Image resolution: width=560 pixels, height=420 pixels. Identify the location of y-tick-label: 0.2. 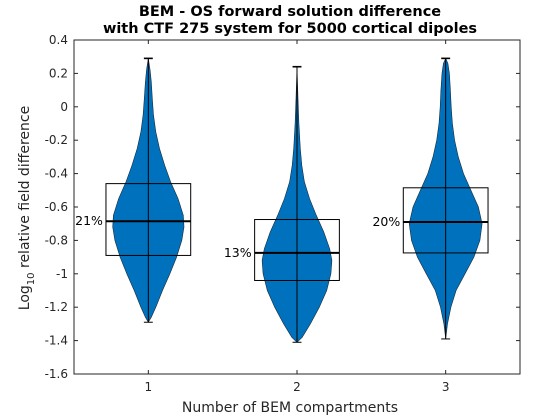
(58, 73).